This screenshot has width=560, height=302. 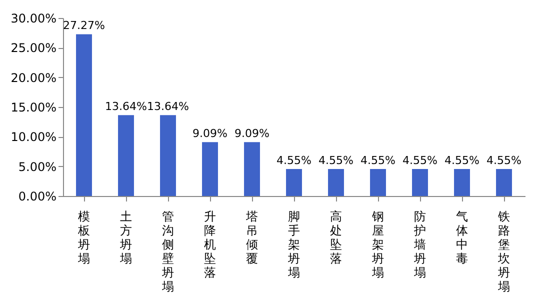 I want to click on x-tick-label: 脚手架坍塌, so click(x=293, y=245).